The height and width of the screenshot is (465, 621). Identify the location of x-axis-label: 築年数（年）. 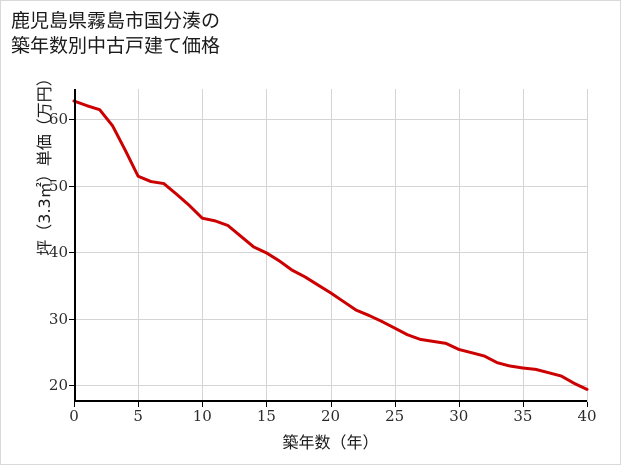
(330, 442).